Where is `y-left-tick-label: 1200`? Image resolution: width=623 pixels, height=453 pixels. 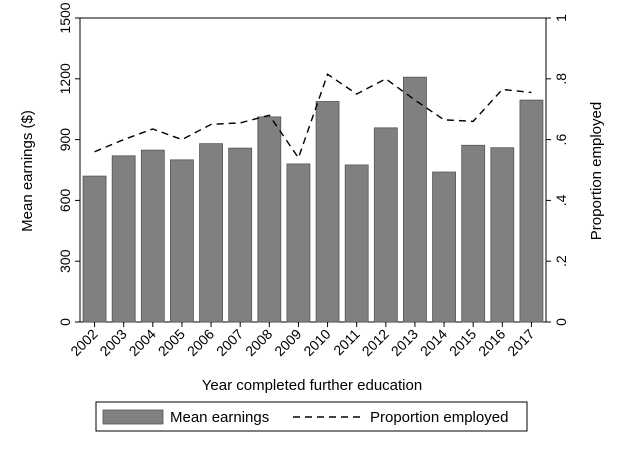
y-left-tick-label: 1200 is located at coordinates (65, 78).